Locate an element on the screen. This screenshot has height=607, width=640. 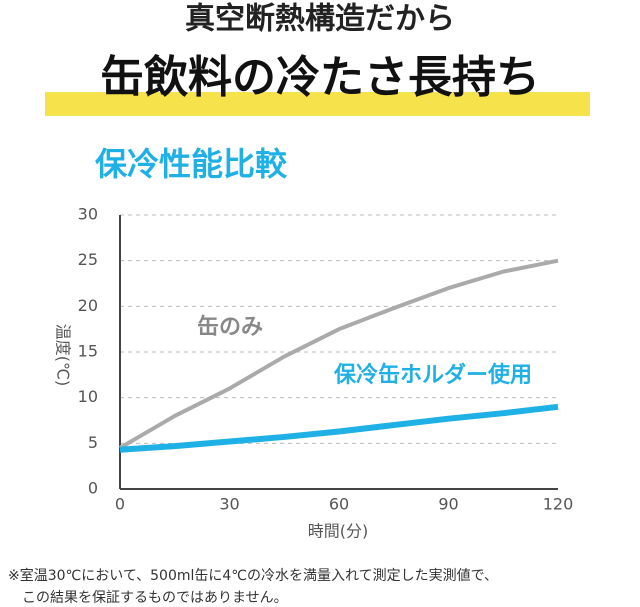
y-axis-label: 温度(℃) is located at coordinates (63, 355).